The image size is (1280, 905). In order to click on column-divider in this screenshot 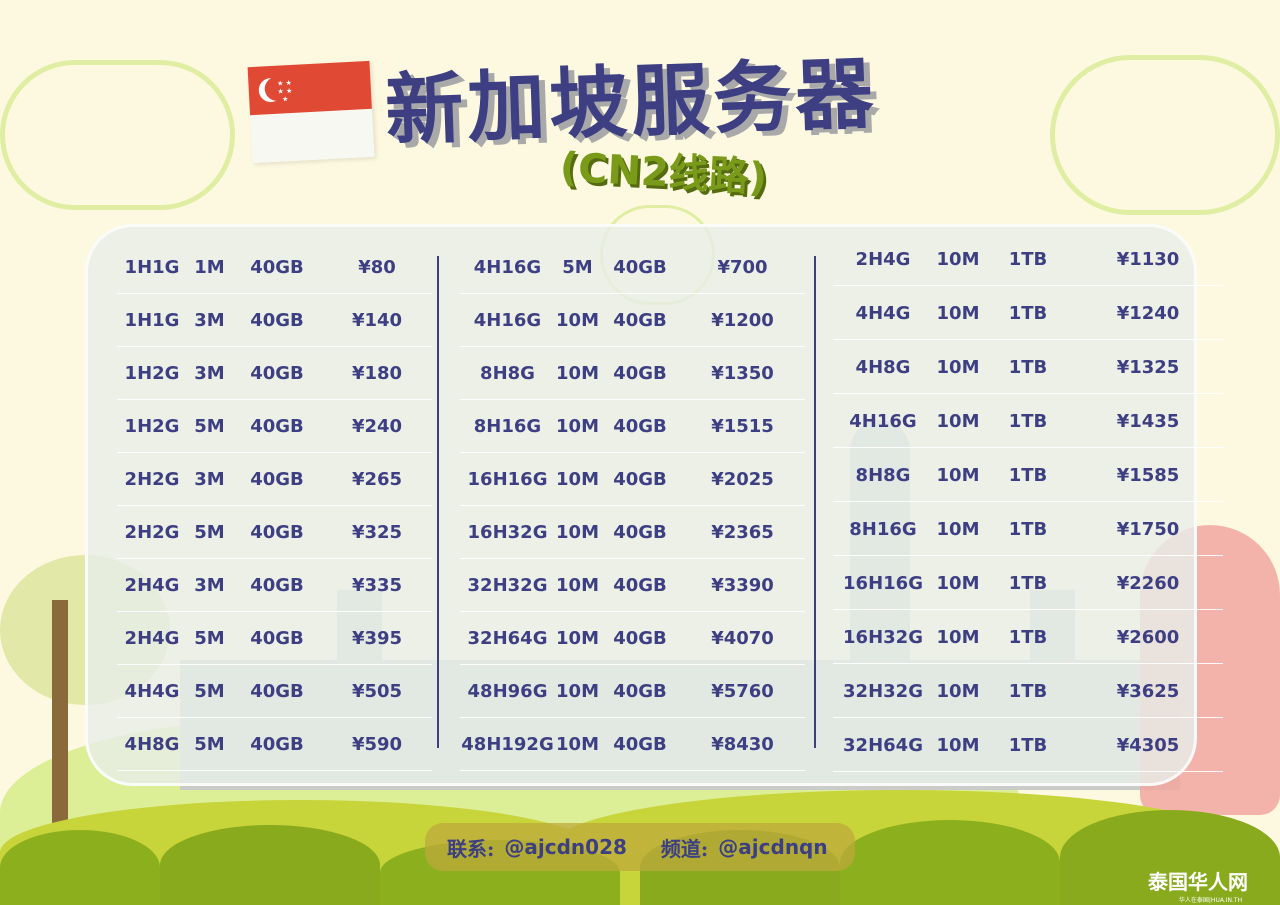, I will do `click(815, 502)`.